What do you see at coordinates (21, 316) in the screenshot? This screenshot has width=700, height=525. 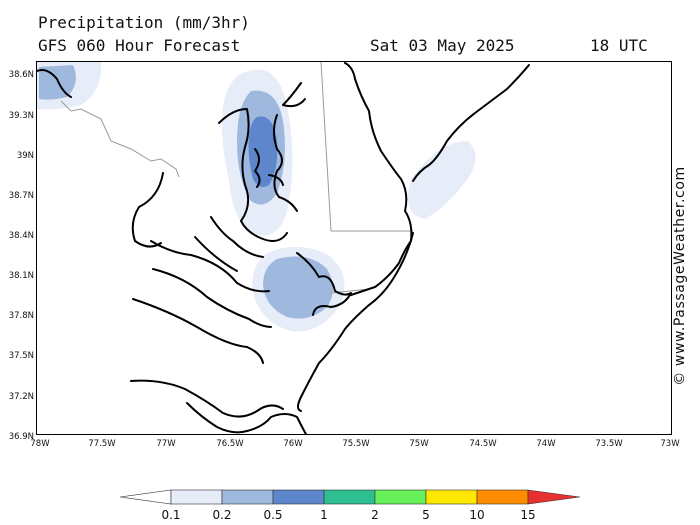 I see `lat-label-7: 37.8N` at bounding box center [21, 316].